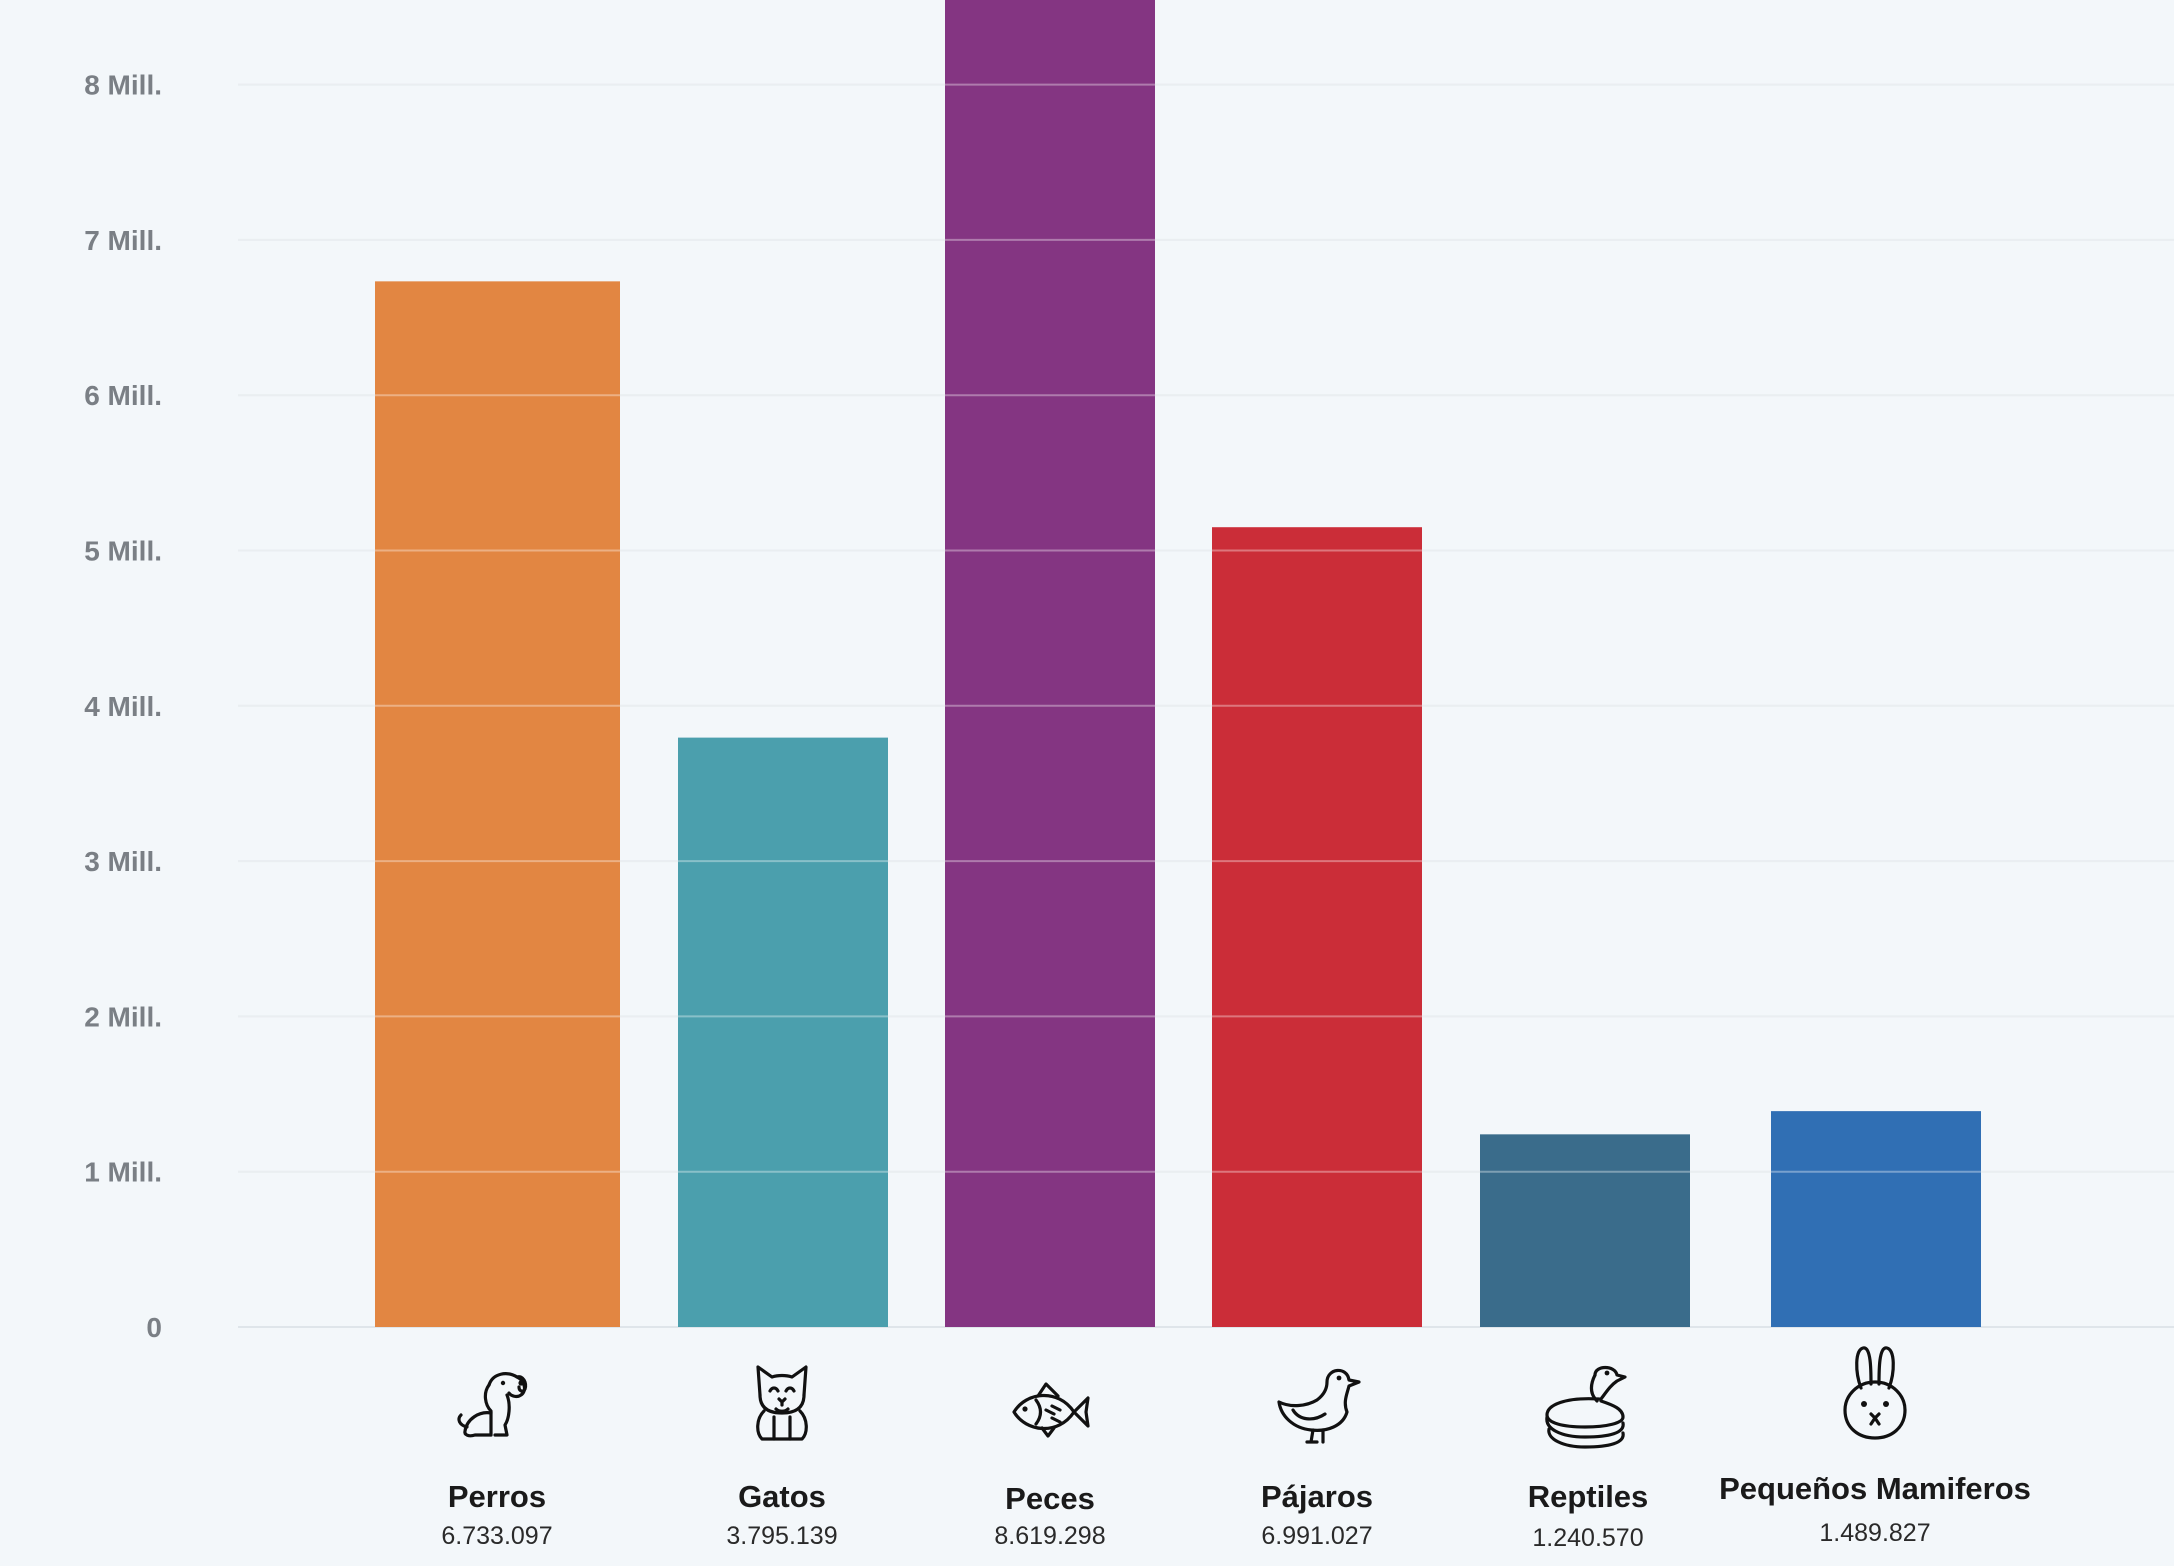 This screenshot has height=1566, width=2174. Describe the element at coordinates (1875, 1488) in the screenshot. I see `category-name: Pequeños Mamiferos` at that location.